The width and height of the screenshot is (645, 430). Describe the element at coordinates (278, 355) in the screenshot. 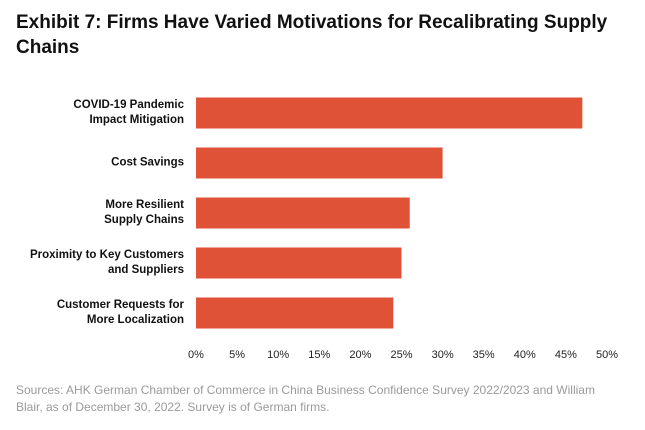

I see `x-tick-label: 10%` at that location.